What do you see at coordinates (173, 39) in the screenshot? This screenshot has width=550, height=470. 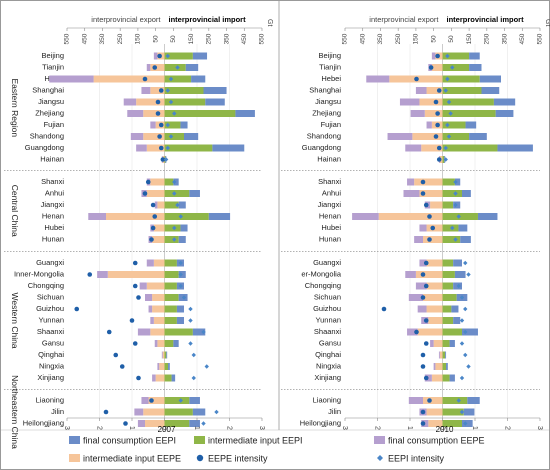 I see `panel-2007-top-tick-label: 50` at bounding box center [173, 39].